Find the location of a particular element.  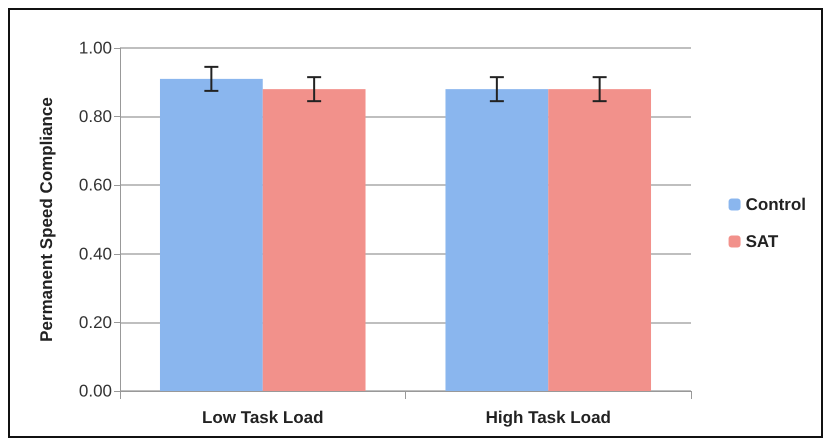

y-tick-label: 0.00 is located at coordinates (95, 391).